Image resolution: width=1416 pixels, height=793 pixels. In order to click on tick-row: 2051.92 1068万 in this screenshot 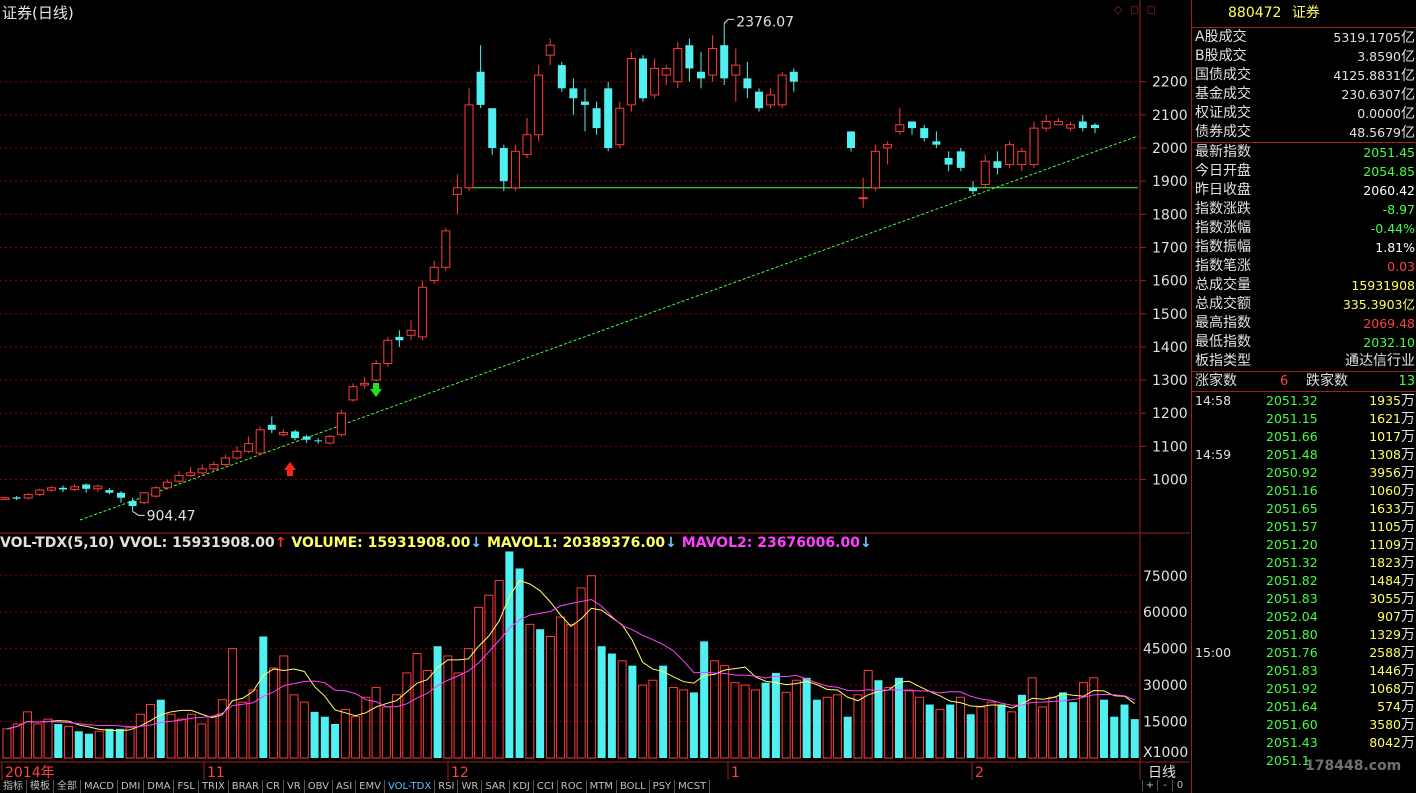, I will do `click(1304, 689)`.